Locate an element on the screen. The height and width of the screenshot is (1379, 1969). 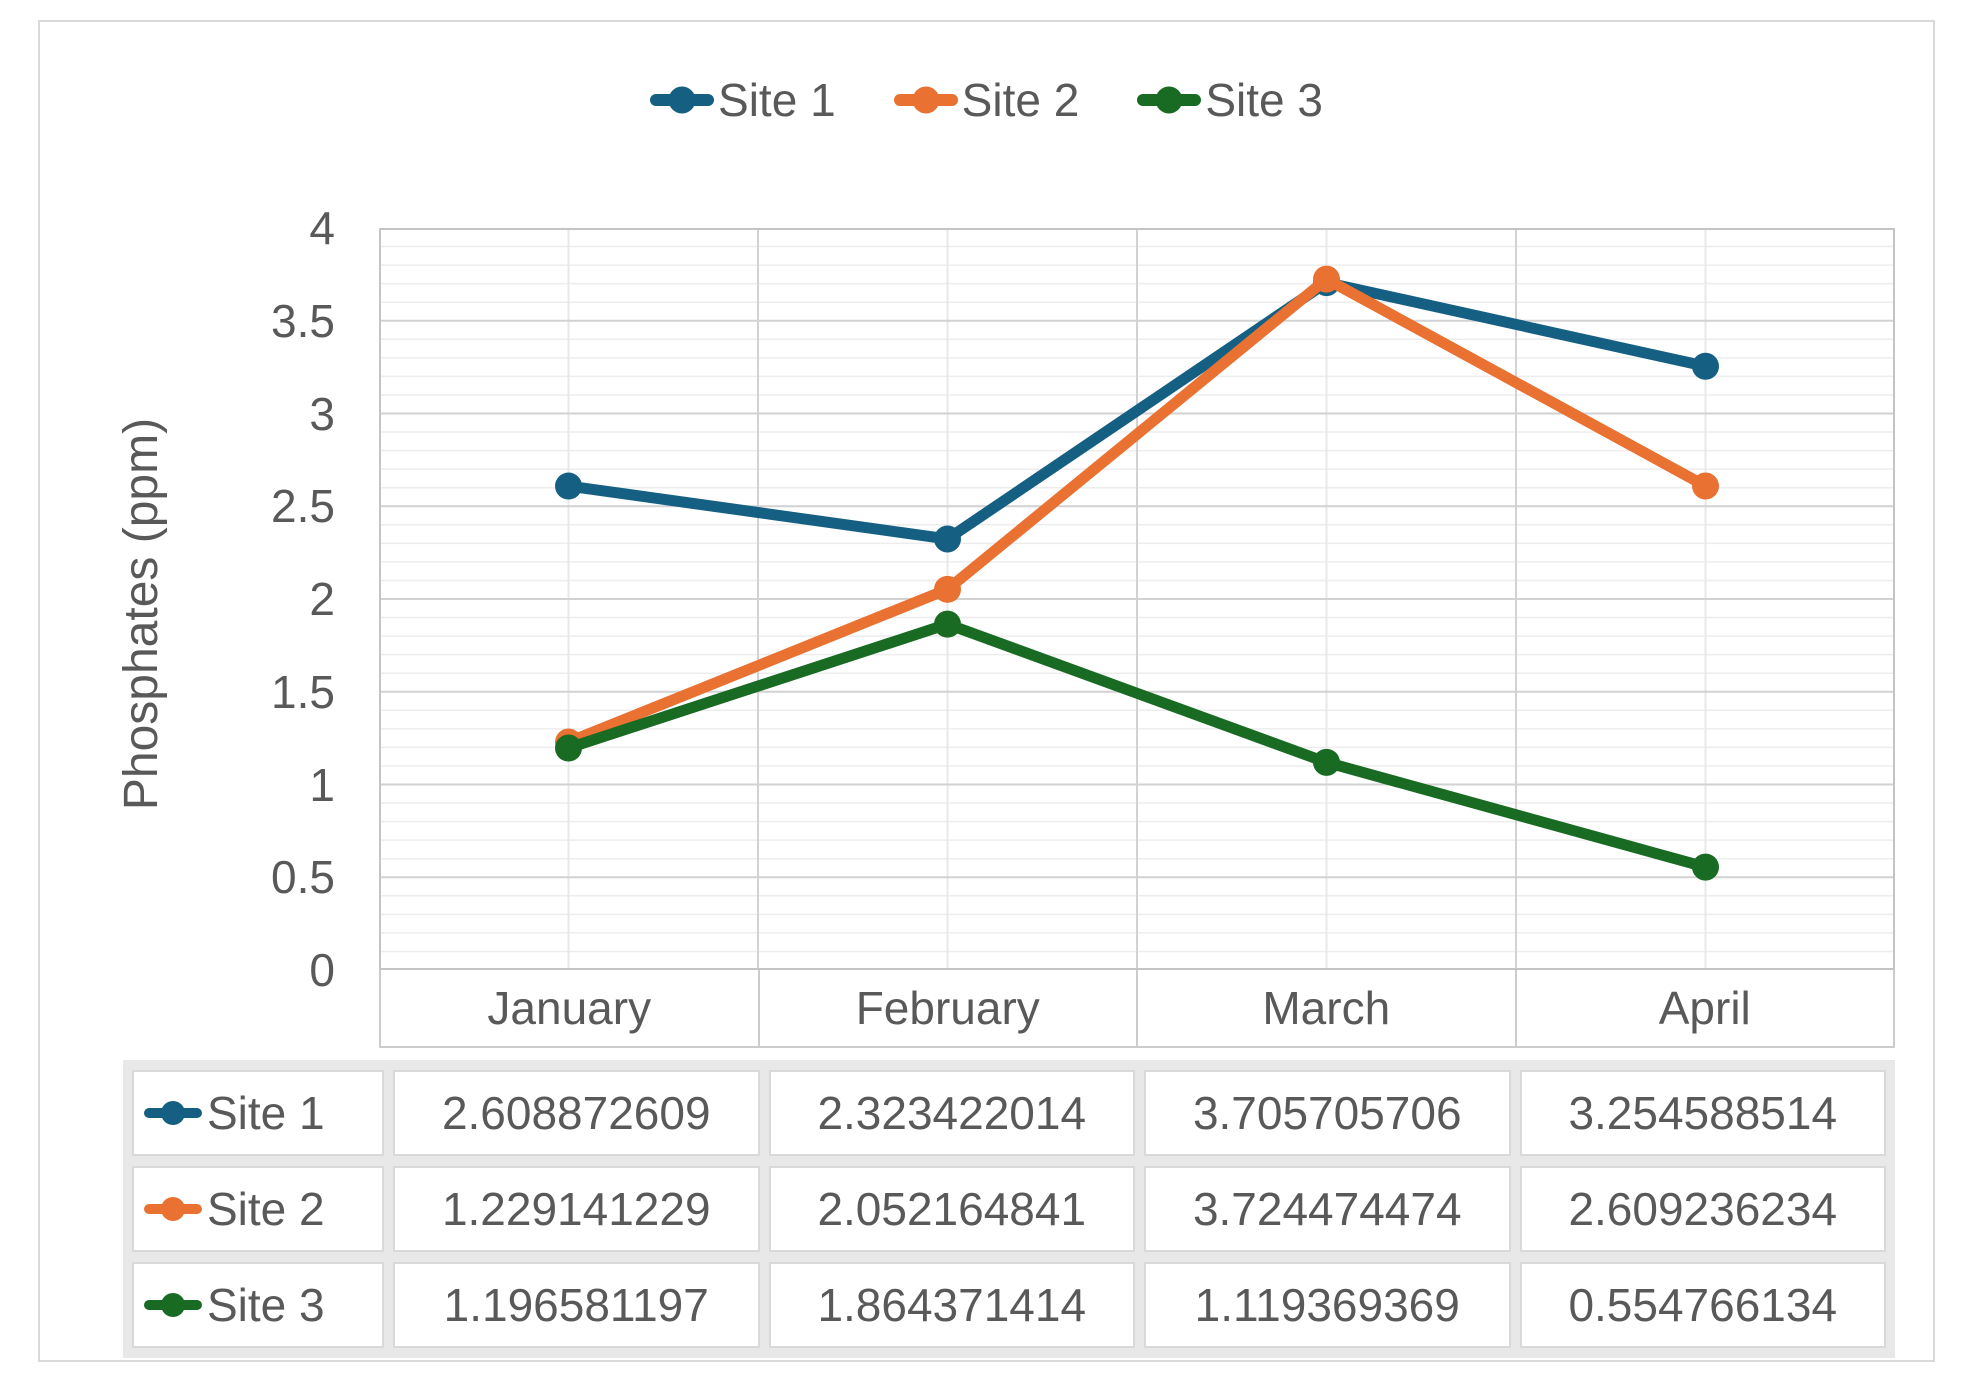
x-axis-category-label: February is located at coordinates (947, 1008).